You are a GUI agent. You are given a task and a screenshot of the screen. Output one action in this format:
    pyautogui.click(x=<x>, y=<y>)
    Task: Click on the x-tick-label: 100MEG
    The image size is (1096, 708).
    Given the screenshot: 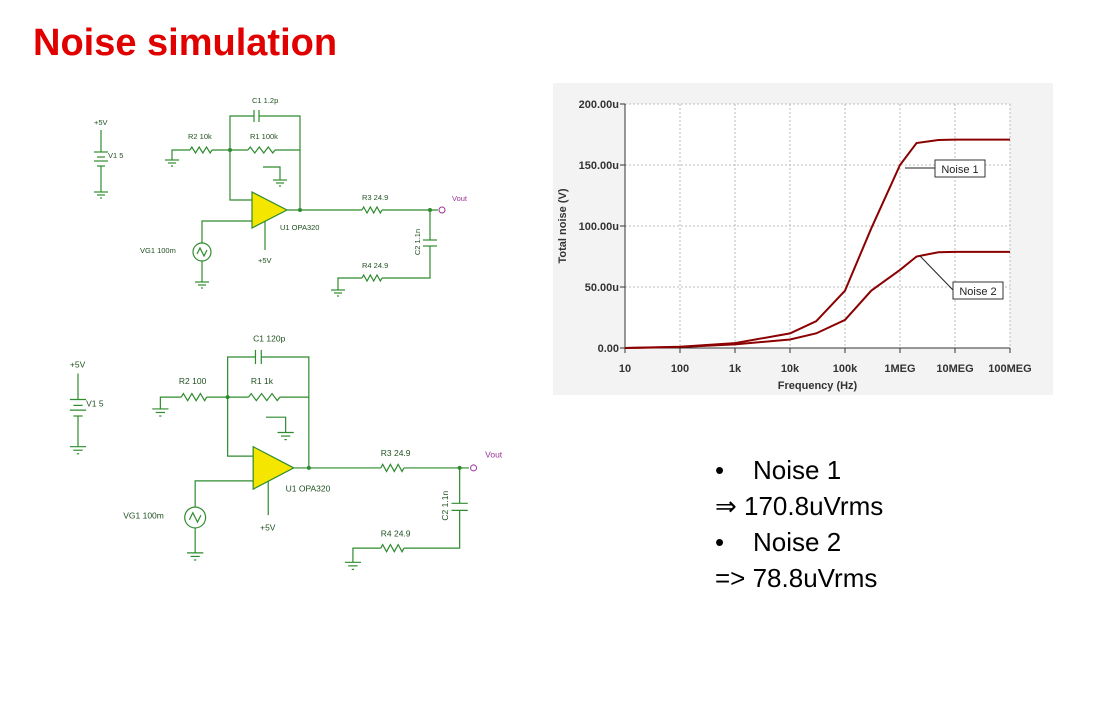 What is the action you would take?
    pyautogui.click(x=1009, y=369)
    